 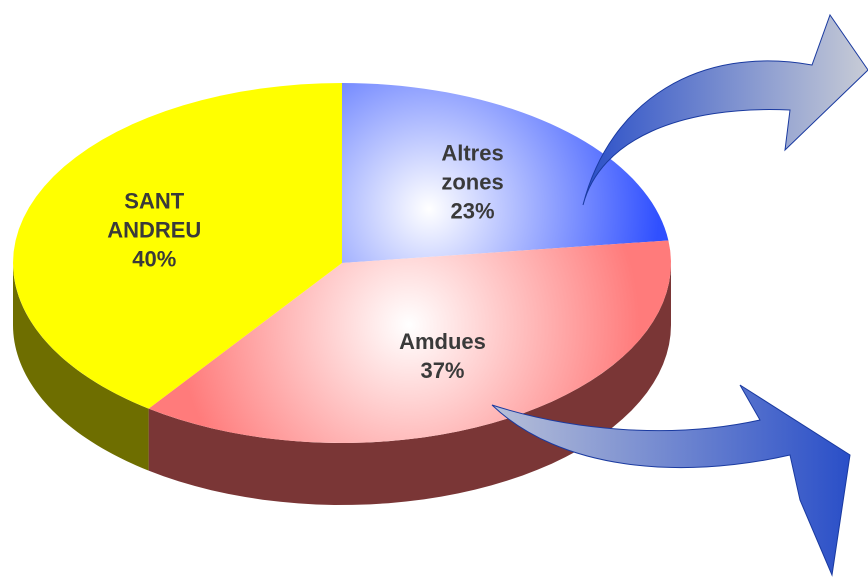 I want to click on slice-label: Amdues 37%, so click(x=442, y=356).